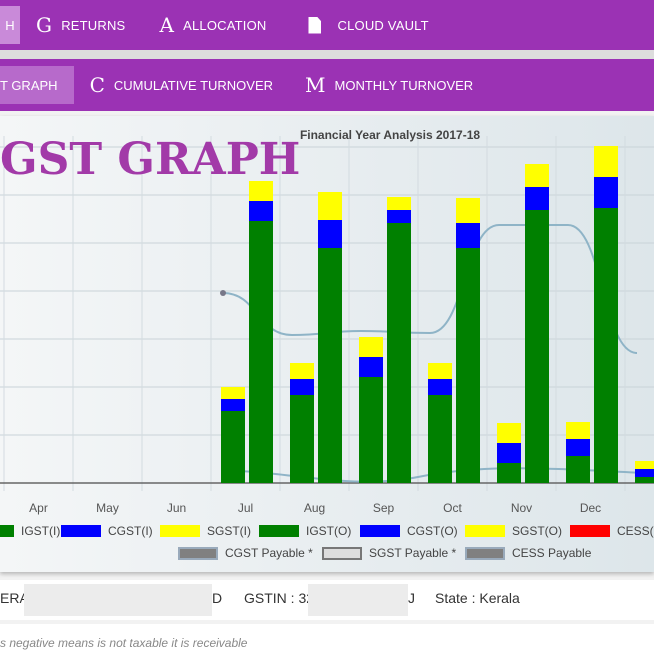  I want to click on legend-label: SGST(O), so click(537, 531).